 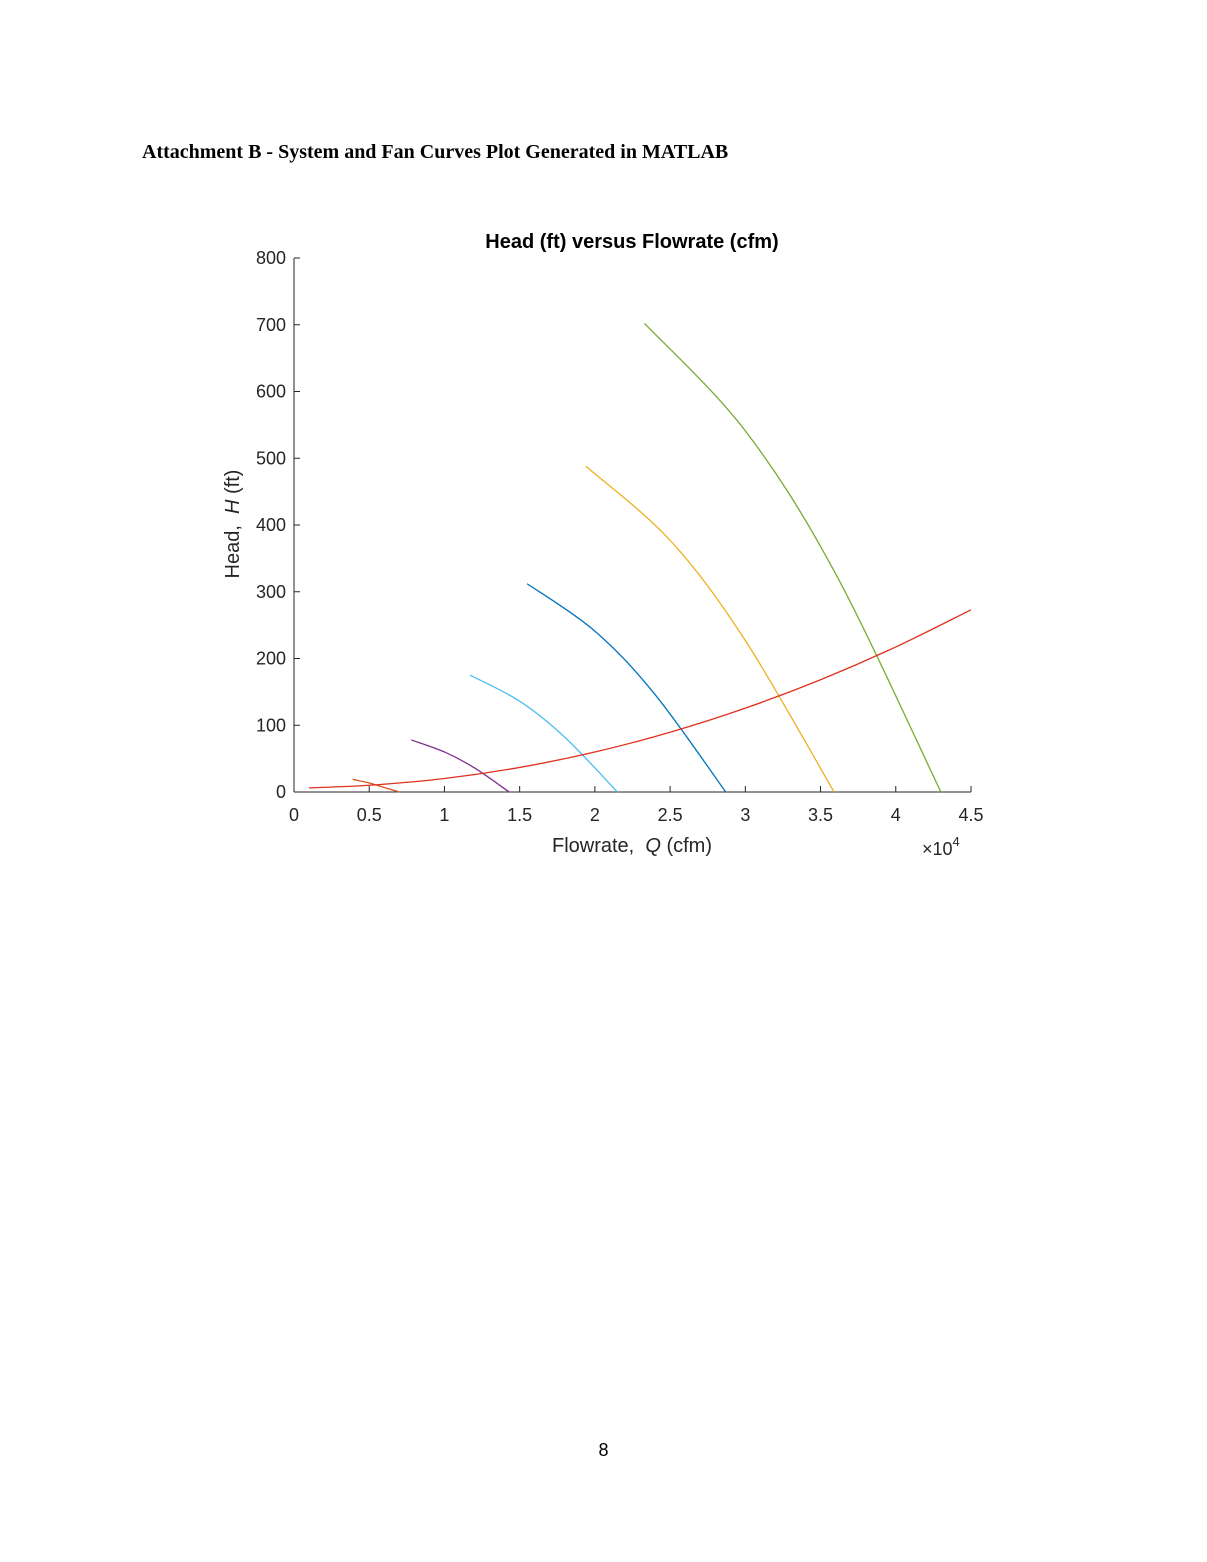 What do you see at coordinates (937, 849) in the screenshot?
I see `x-exponent-base: ×10` at bounding box center [937, 849].